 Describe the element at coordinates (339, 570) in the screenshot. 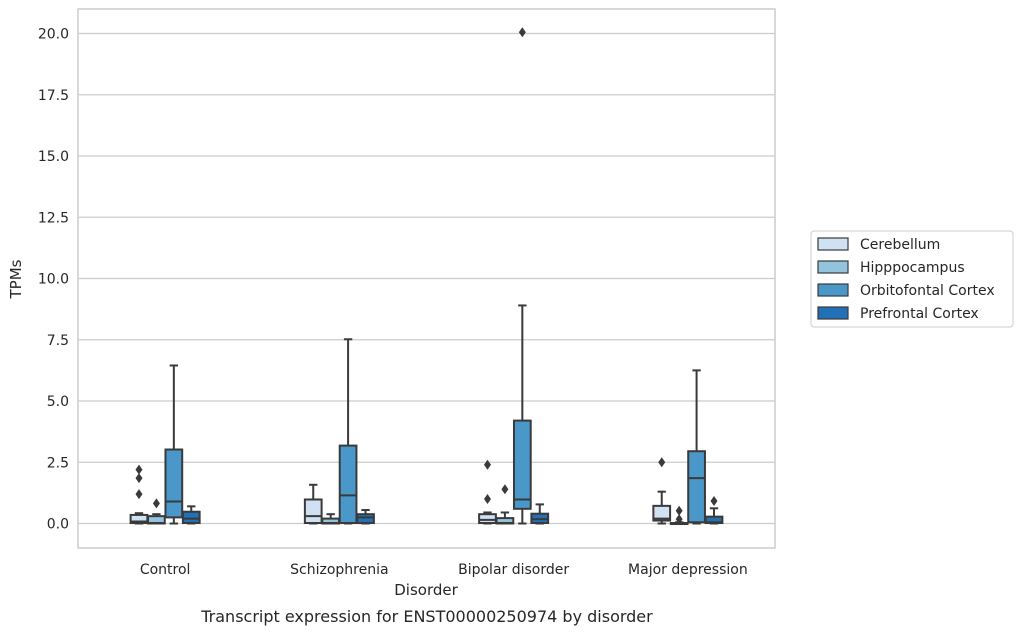

I see `x-tick-label: Schizophrenia` at that location.